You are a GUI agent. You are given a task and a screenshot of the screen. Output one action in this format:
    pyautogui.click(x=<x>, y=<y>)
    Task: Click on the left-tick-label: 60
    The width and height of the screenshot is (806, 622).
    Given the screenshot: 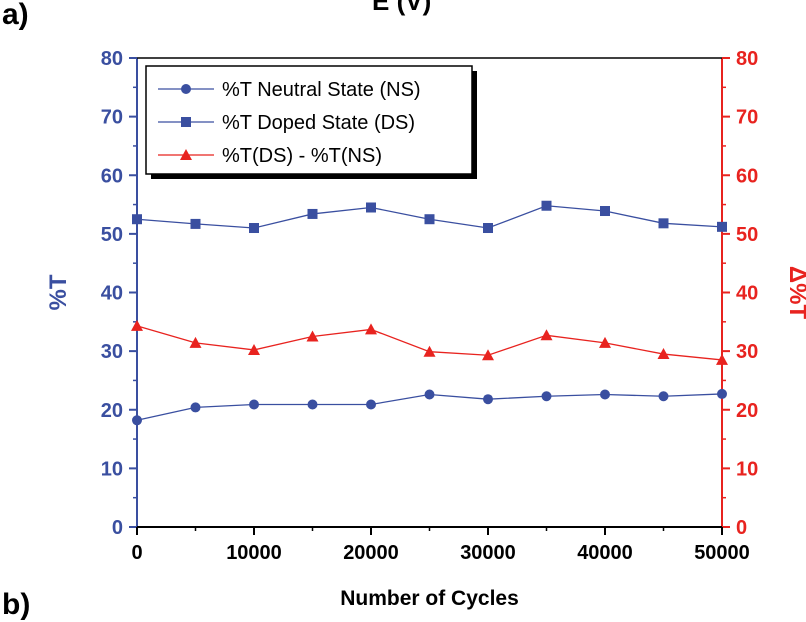 What is the action you would take?
    pyautogui.click(x=112, y=176)
    